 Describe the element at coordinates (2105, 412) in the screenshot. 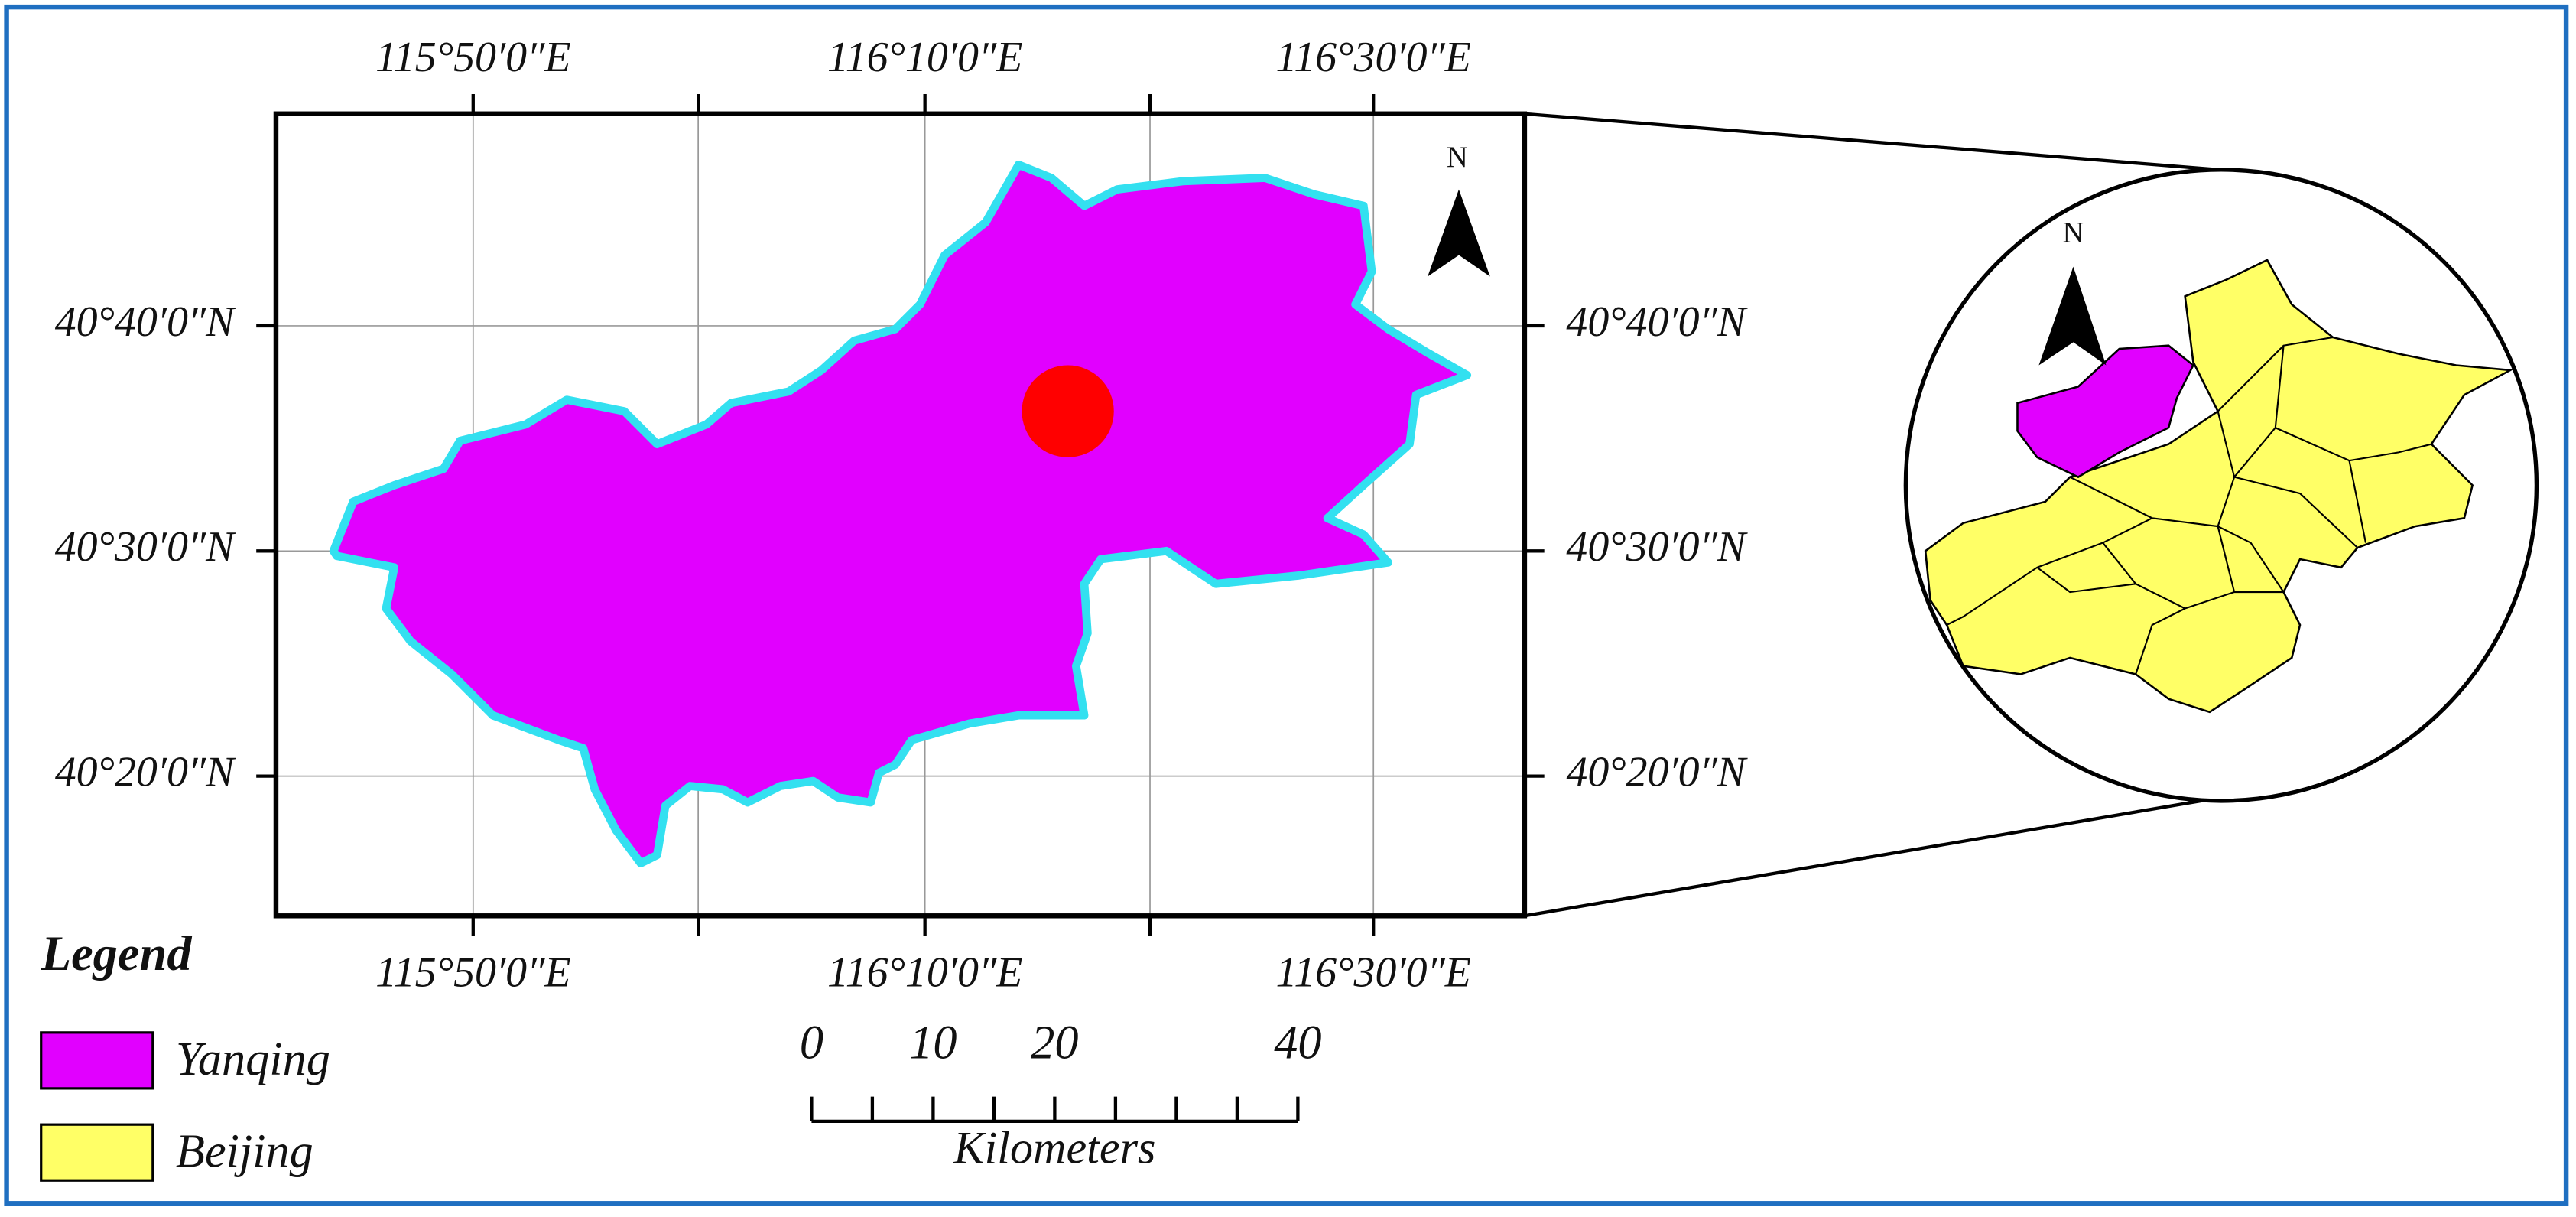

I see `yanqing-inset-region` at that location.